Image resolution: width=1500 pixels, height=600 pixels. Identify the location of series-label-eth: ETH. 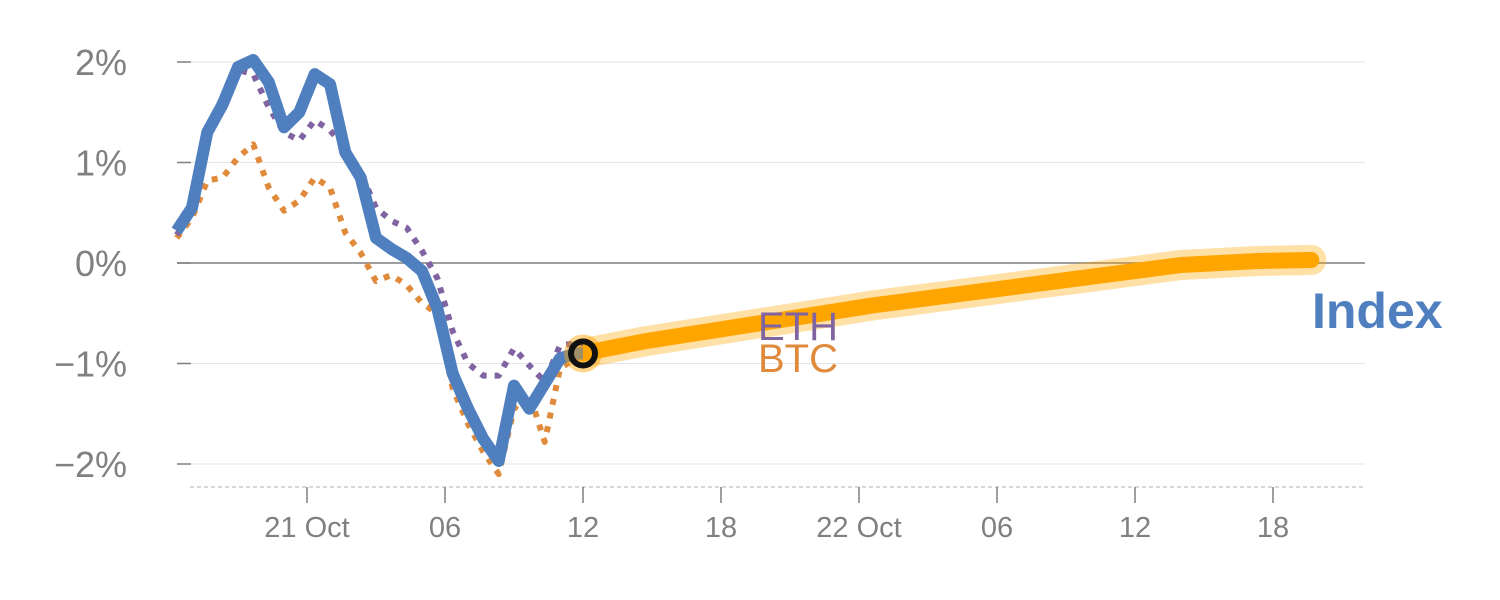
(798, 327).